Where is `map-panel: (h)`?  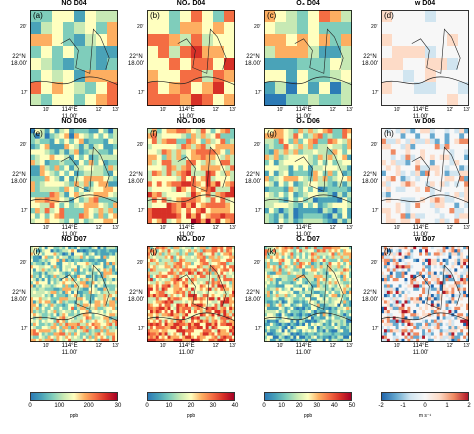 map-panel: (h) is located at coordinates (425, 176).